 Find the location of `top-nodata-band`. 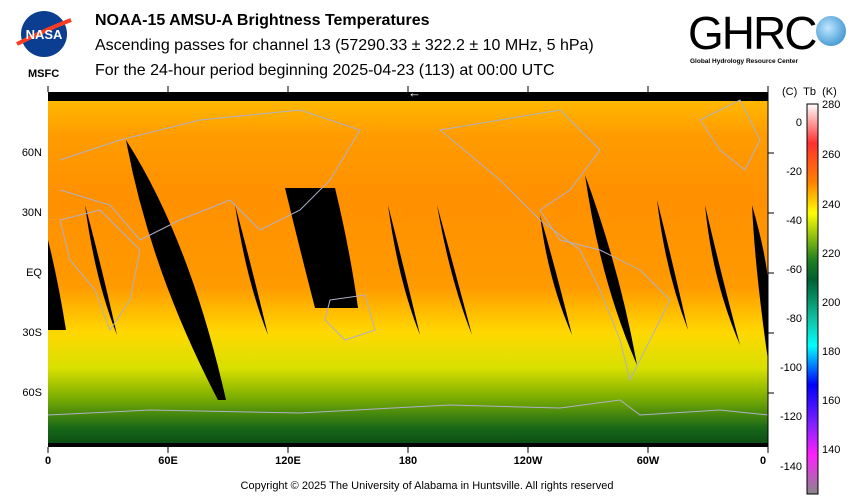

top-nodata-band is located at coordinates (408, 96).